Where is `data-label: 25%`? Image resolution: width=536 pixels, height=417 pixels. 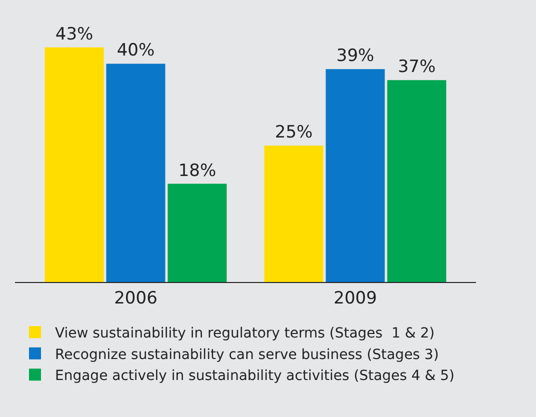
data-label: 25% is located at coordinates (293, 132).